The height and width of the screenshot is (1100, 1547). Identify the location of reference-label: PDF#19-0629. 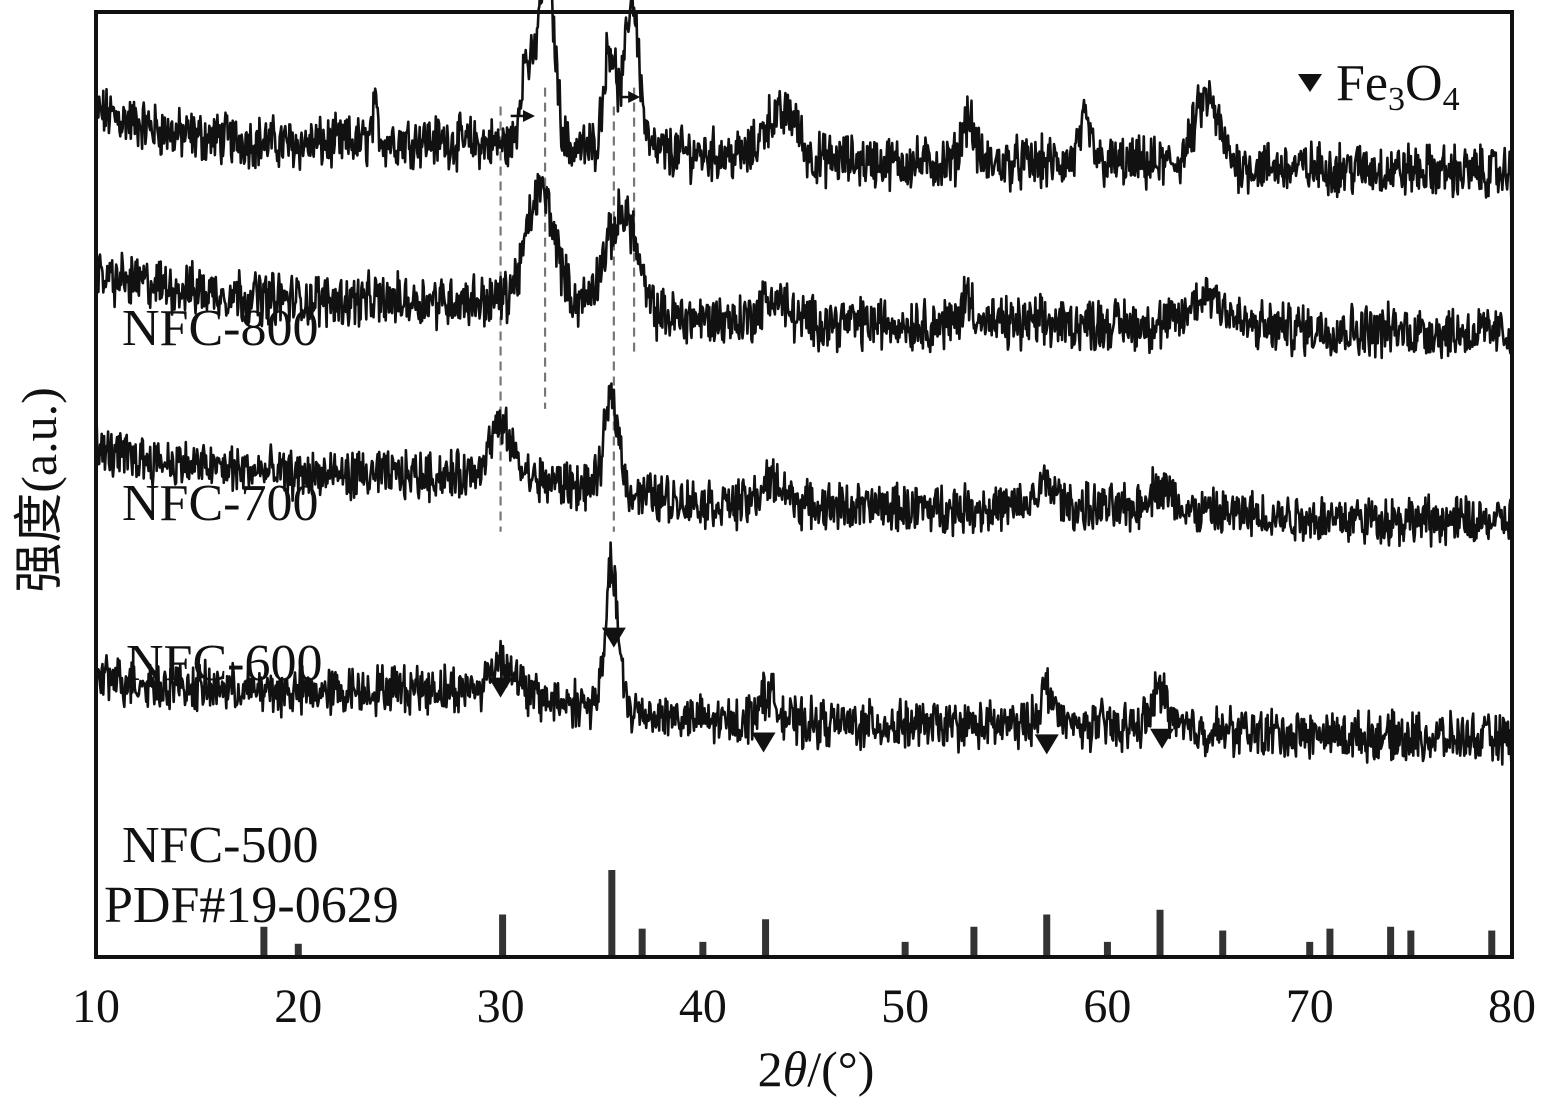
(251, 905).